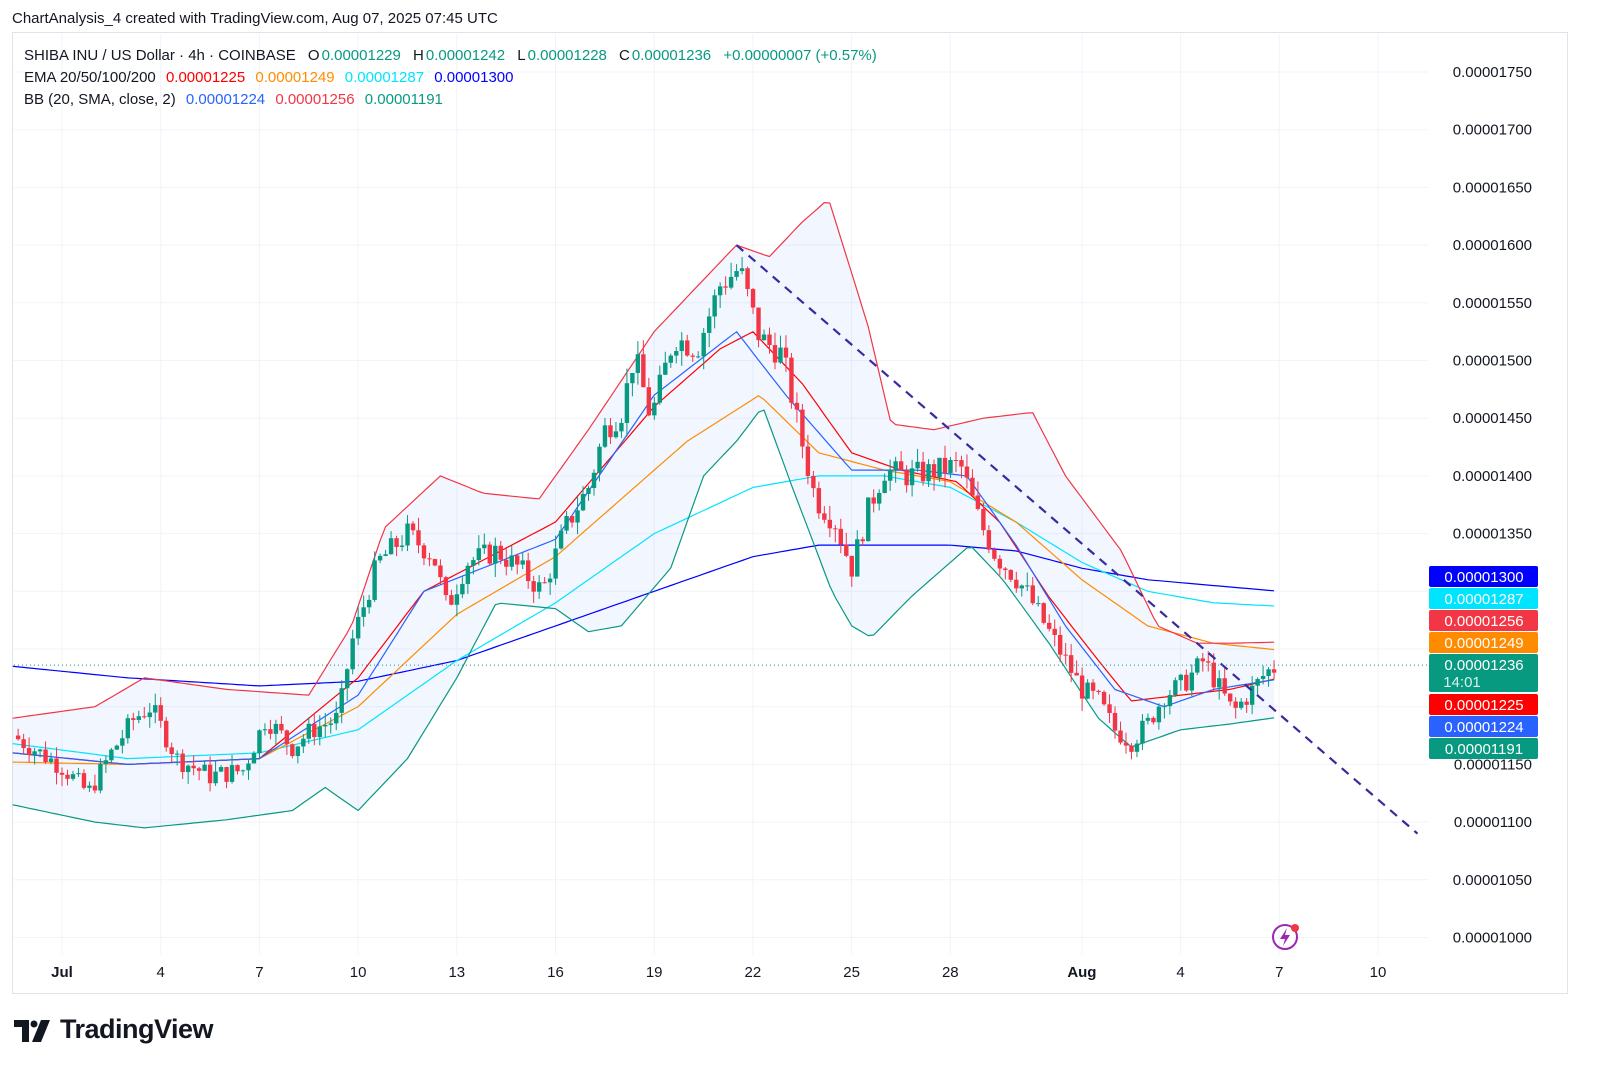 Image resolution: width=1600 pixels, height=1089 pixels. I want to click on chart-overlays, so click(1285, 937).